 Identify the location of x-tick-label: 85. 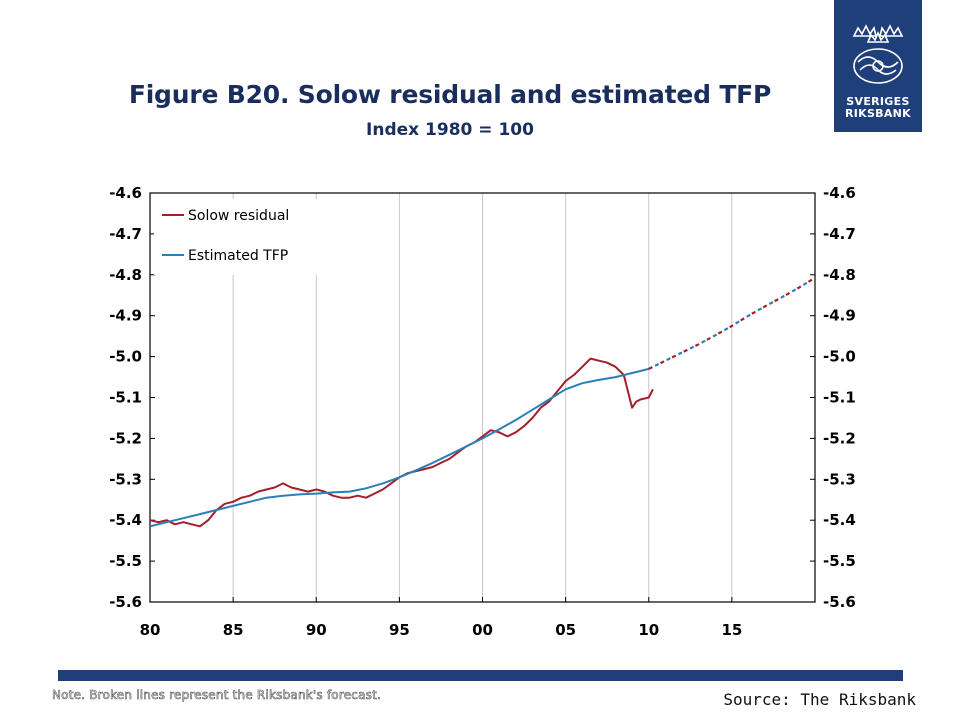
(233, 630).